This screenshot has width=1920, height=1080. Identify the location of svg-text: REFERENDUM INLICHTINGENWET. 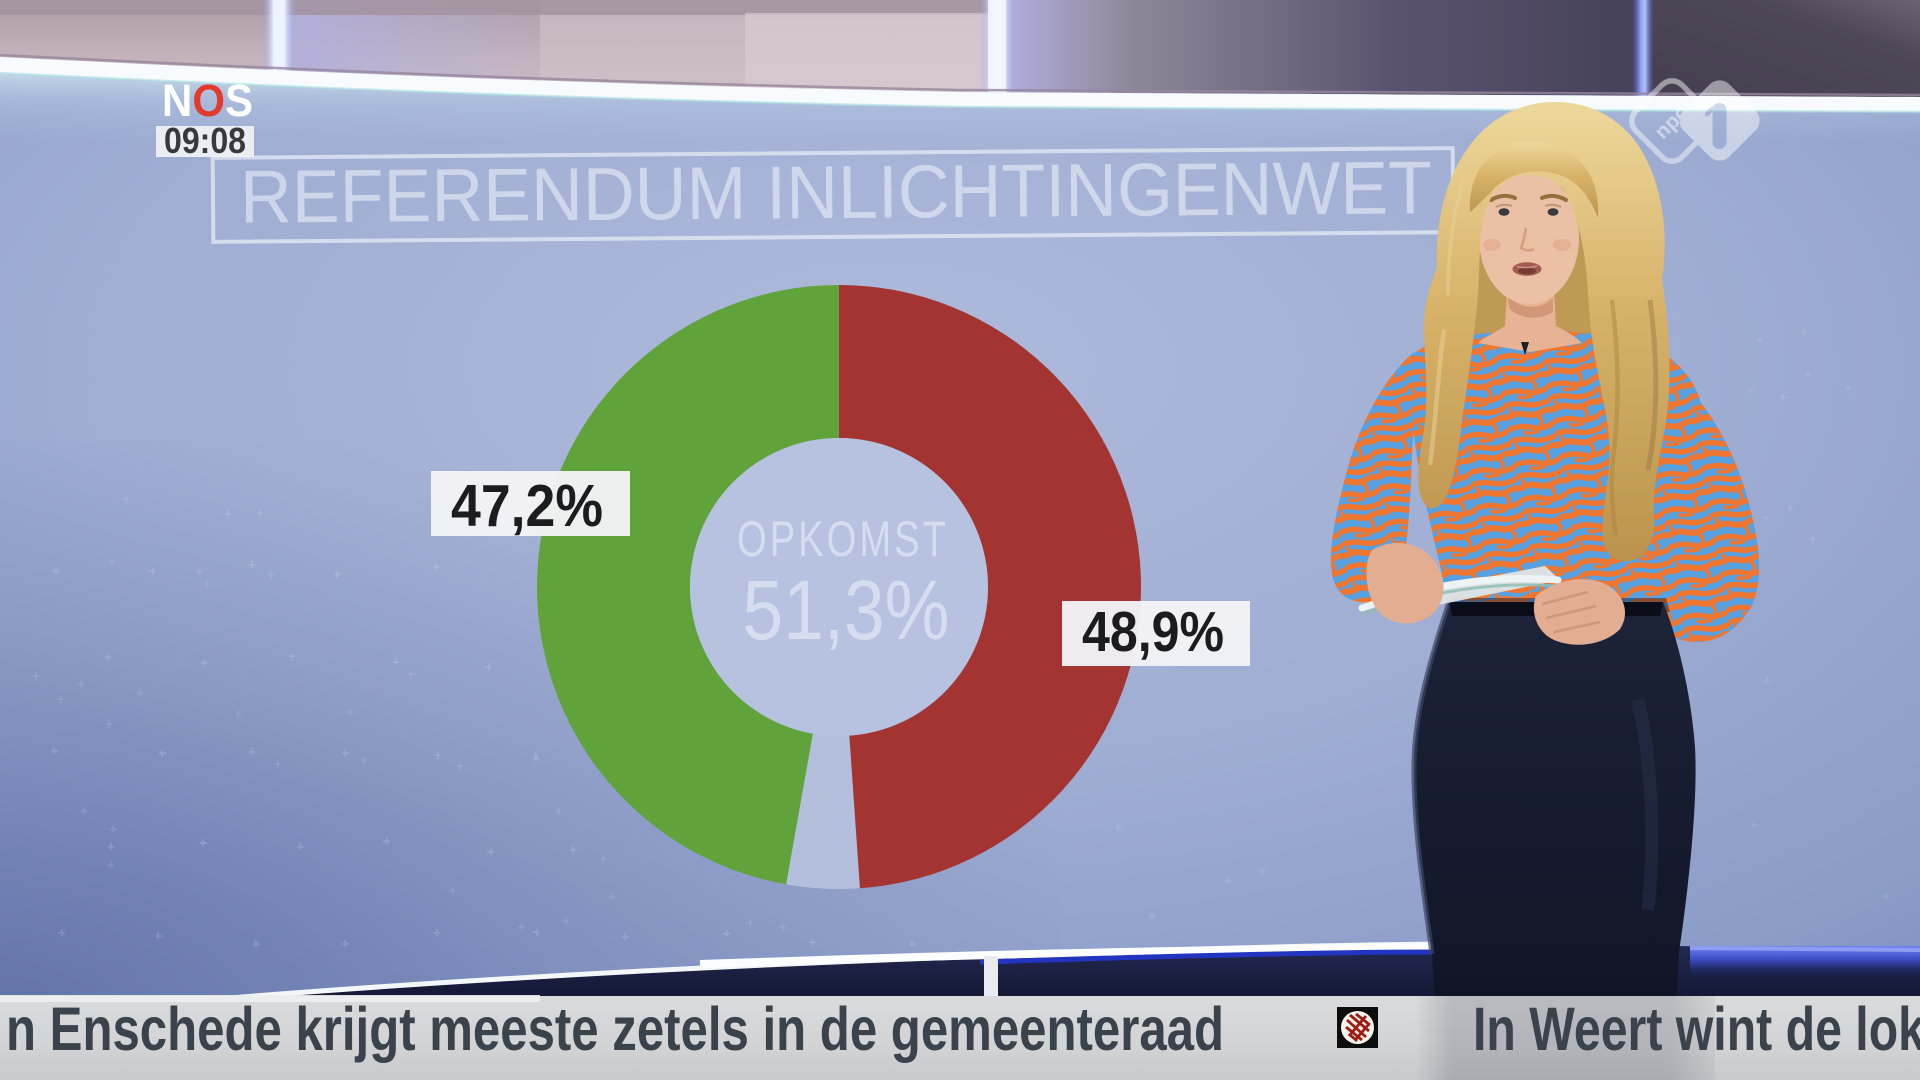
(836, 191).